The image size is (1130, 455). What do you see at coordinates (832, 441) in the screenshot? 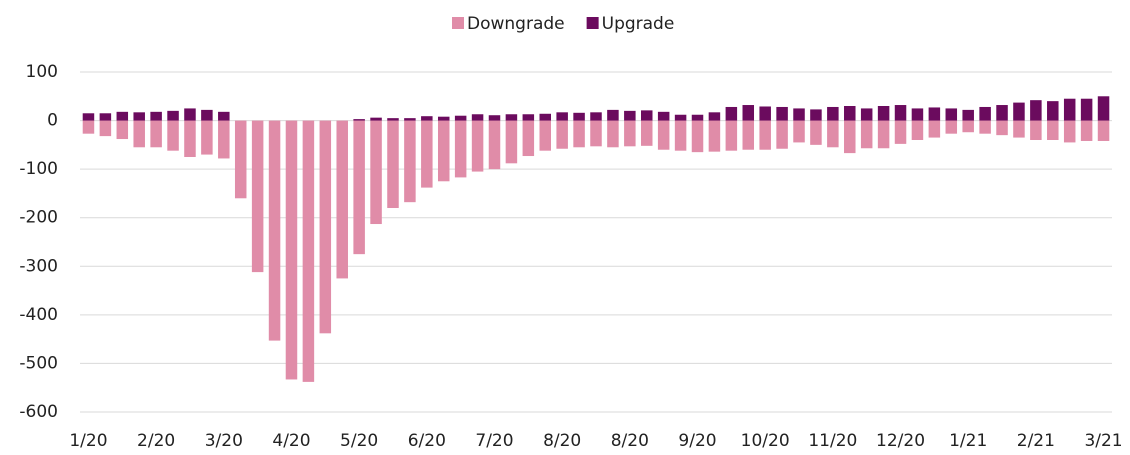
I see `x-tick-label: 11/20` at bounding box center [832, 441].